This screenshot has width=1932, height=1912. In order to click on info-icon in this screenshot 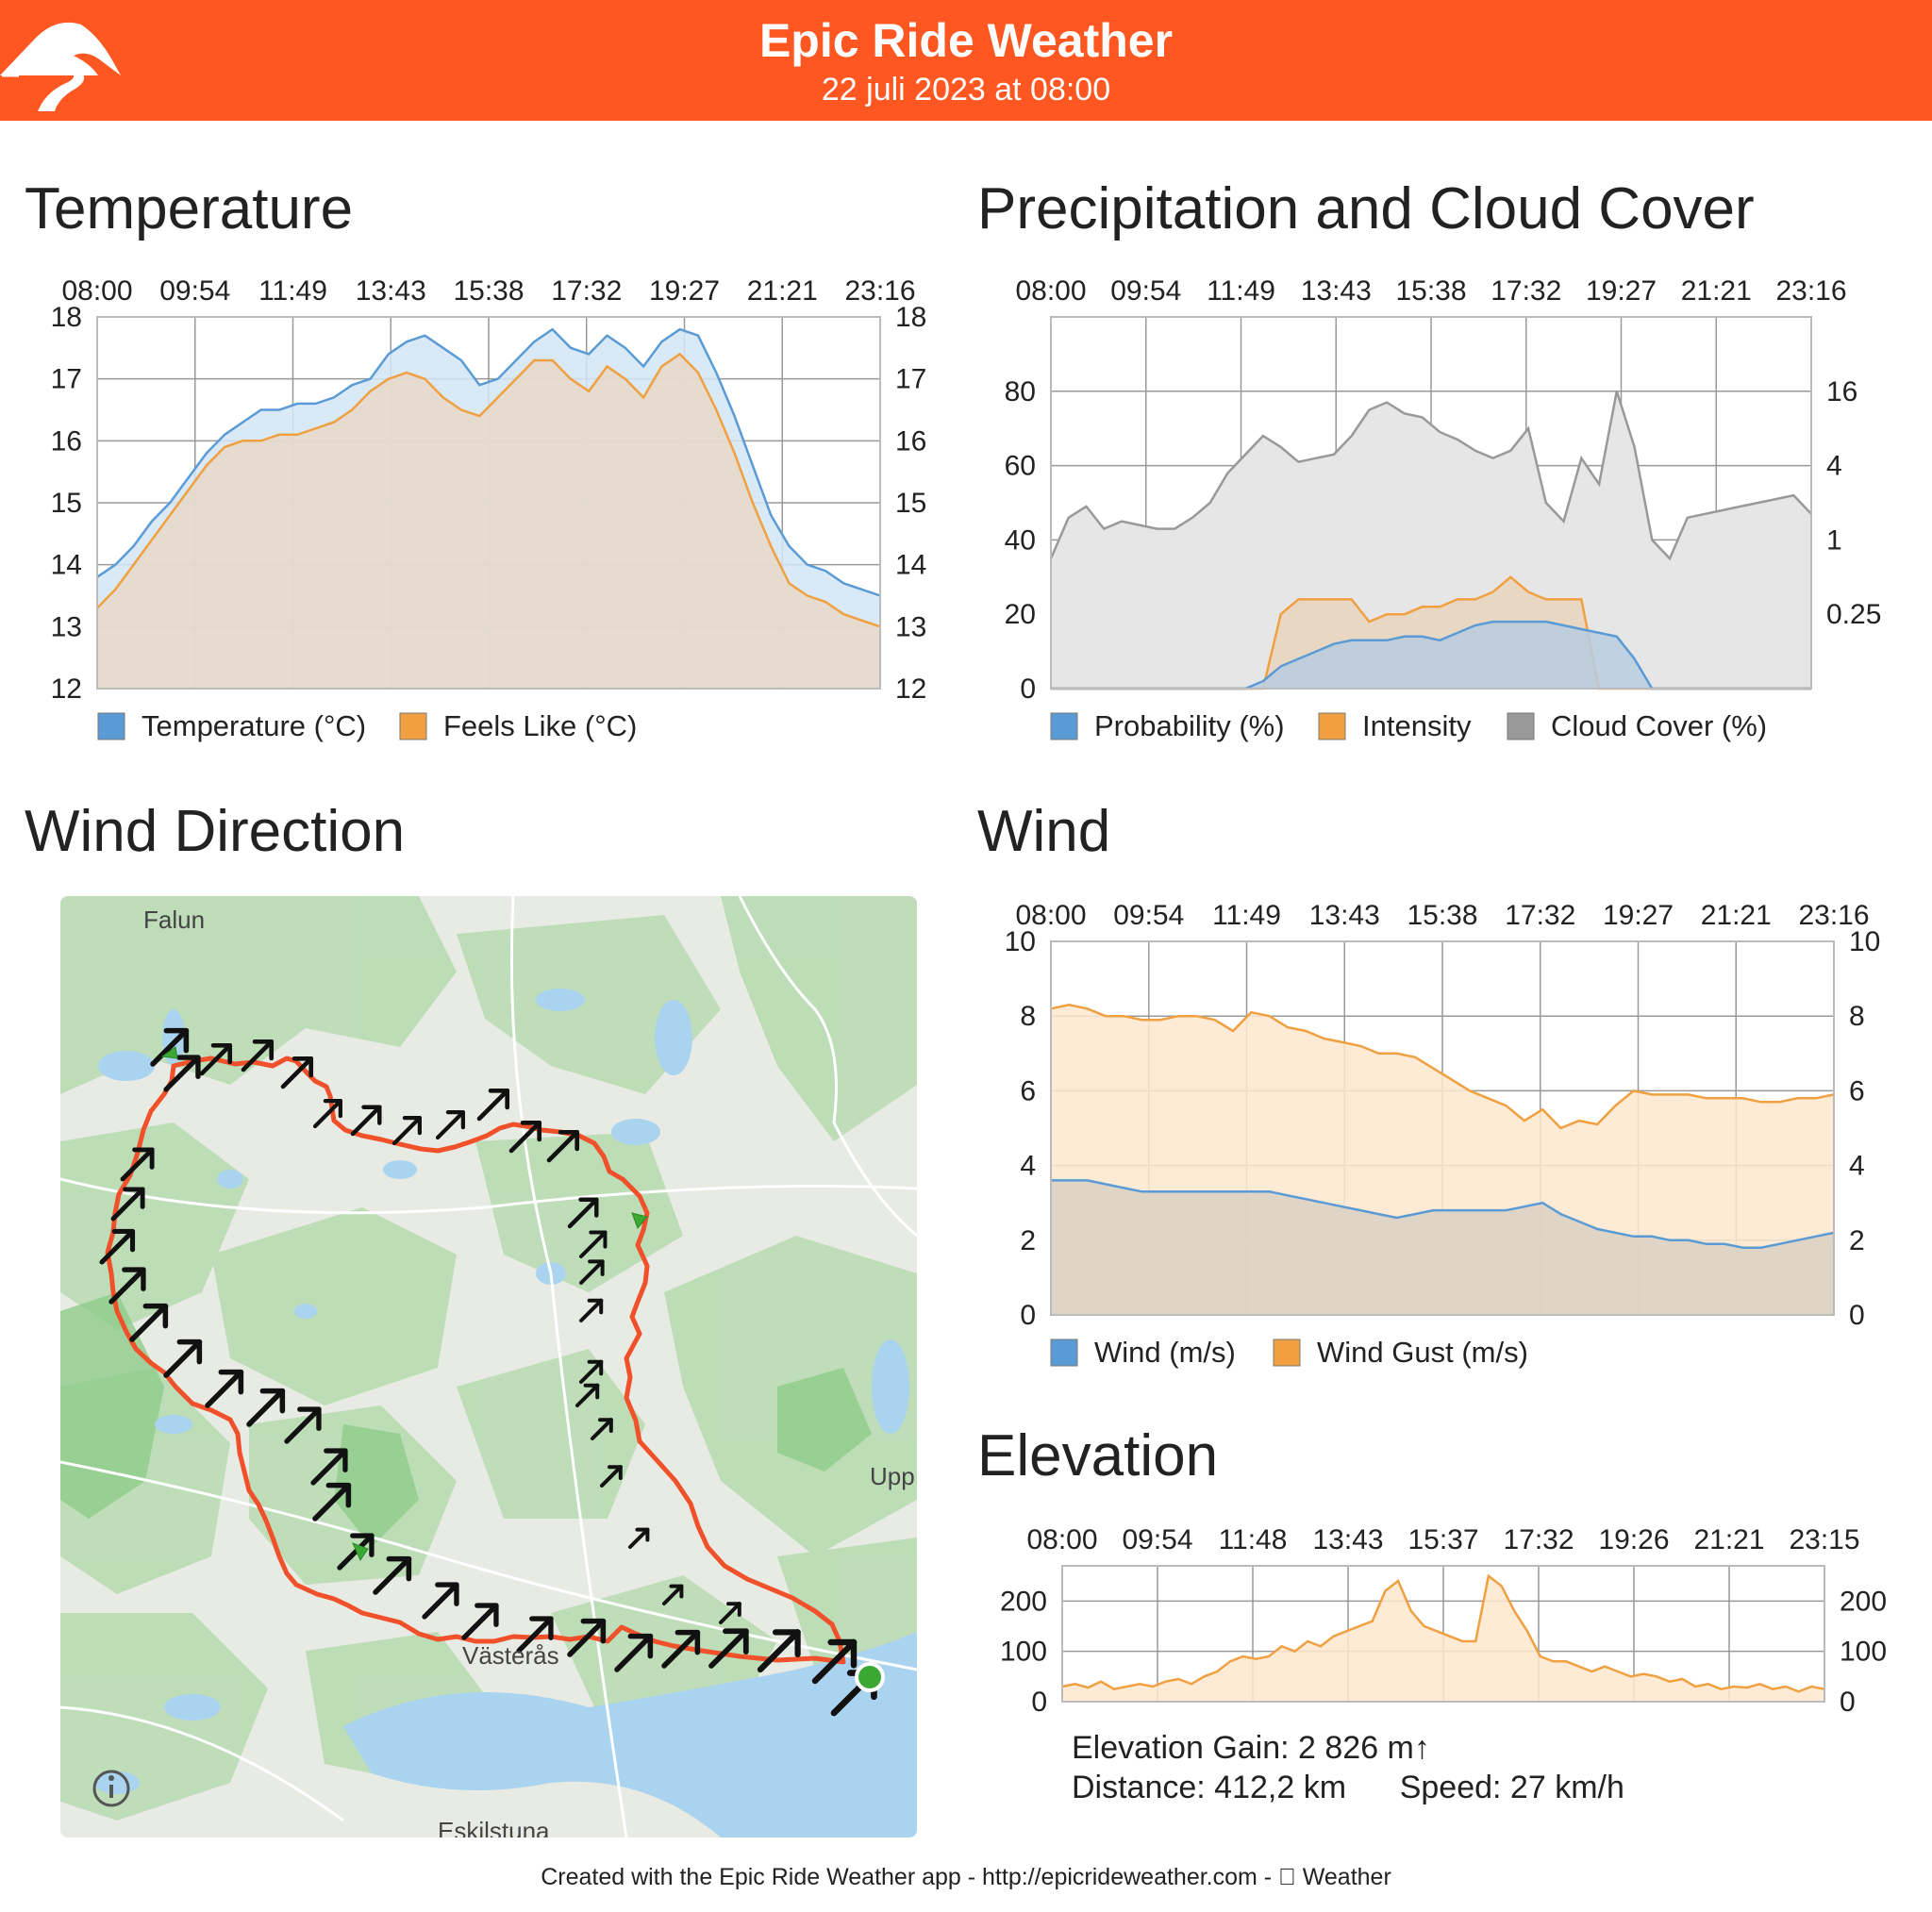, I will do `click(111, 1788)`.